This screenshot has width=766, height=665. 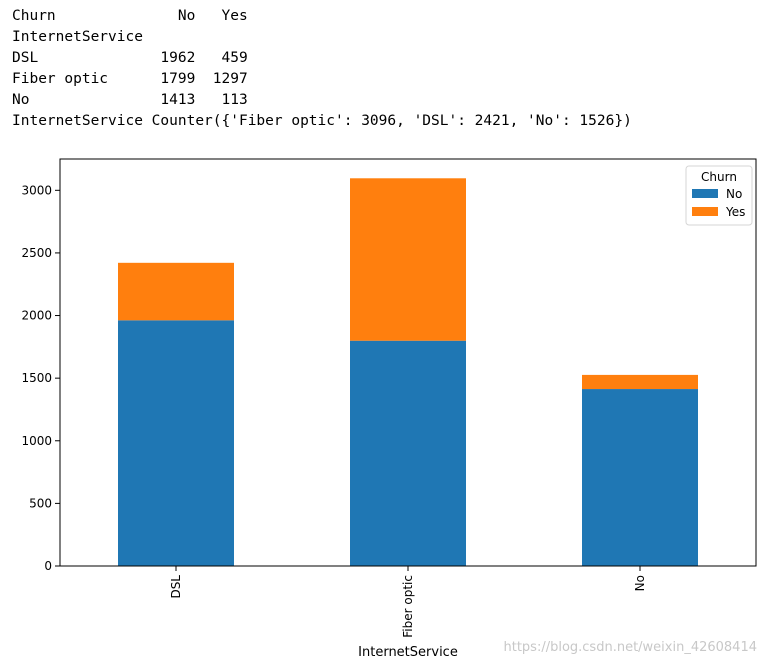 What do you see at coordinates (408, 453) in the screenshot?
I see `bar-no-fiber-optic` at bounding box center [408, 453].